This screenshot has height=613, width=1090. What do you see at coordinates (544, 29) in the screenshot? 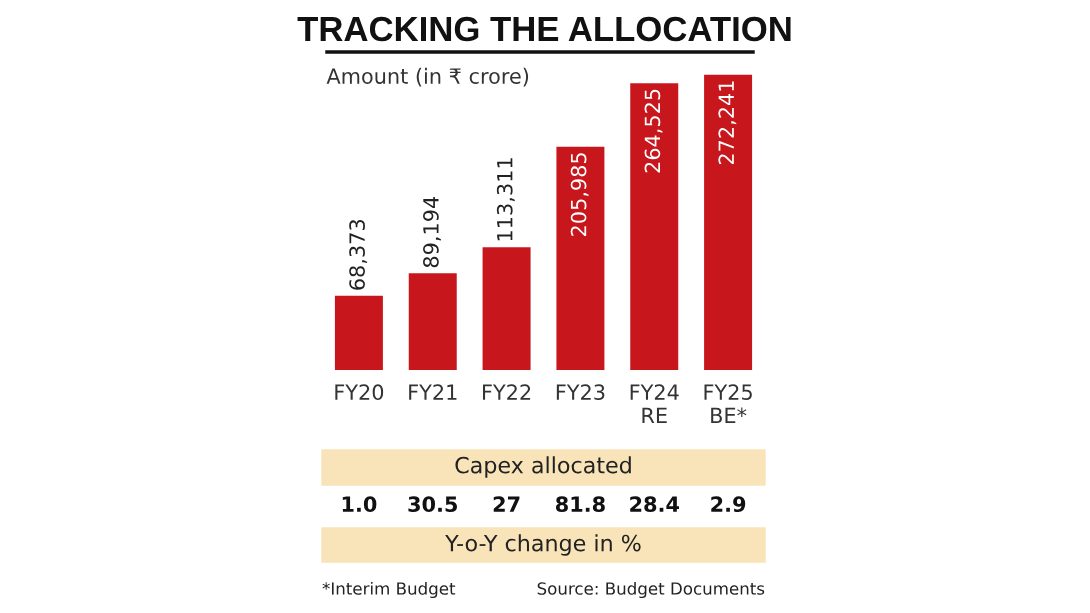
I see `chart-title: TRACKING THE ALLOCATION` at bounding box center [544, 29].